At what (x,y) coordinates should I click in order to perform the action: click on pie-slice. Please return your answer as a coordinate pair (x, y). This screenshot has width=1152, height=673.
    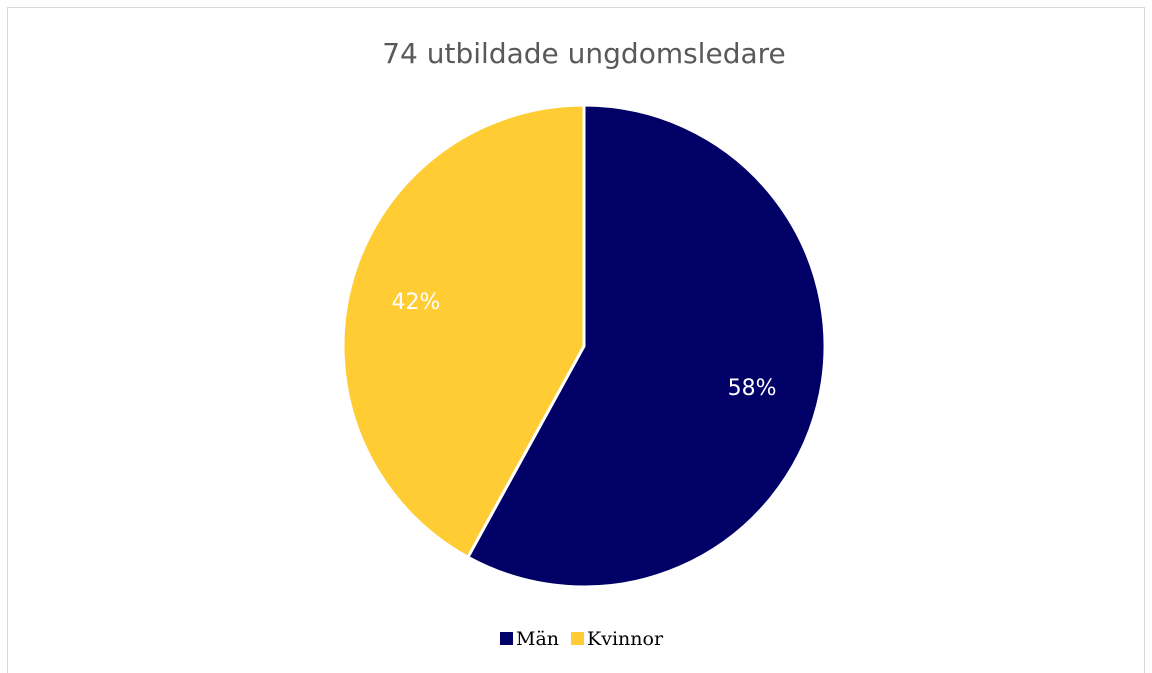
    Looking at the image, I should click on (463, 331).